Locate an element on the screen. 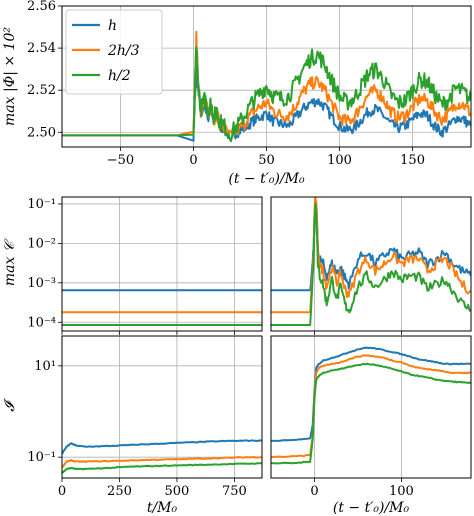 Image resolution: width=474 pixels, height=516 pixels. y-tick-label: 10⁻⁴ is located at coordinates (41, 322).